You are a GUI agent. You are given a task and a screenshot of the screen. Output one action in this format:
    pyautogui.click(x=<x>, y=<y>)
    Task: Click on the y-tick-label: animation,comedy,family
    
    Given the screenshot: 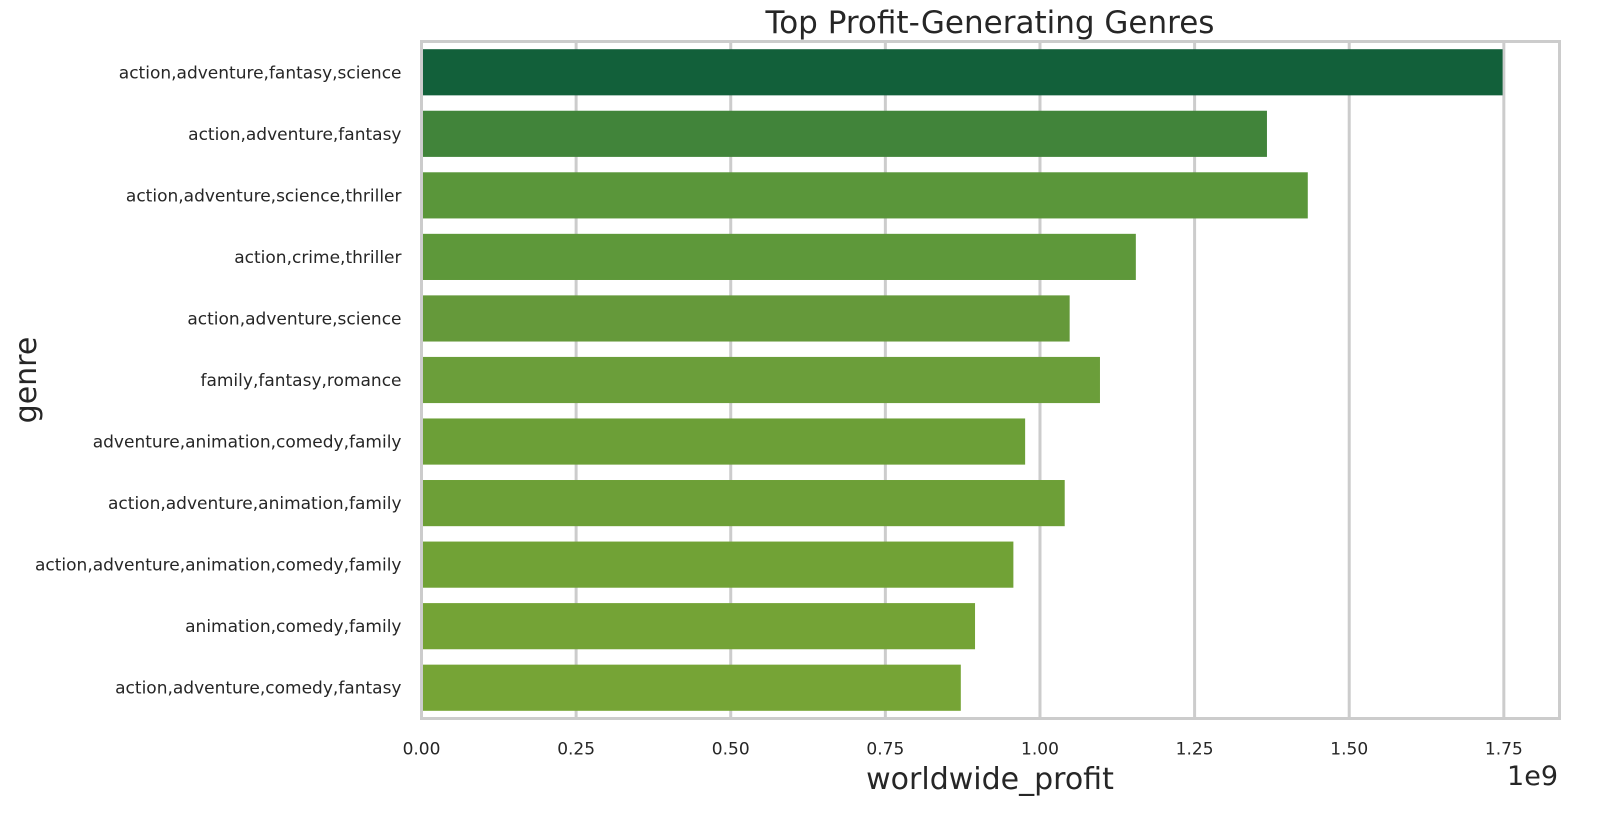 What is the action you would take?
    pyautogui.click(x=293, y=627)
    